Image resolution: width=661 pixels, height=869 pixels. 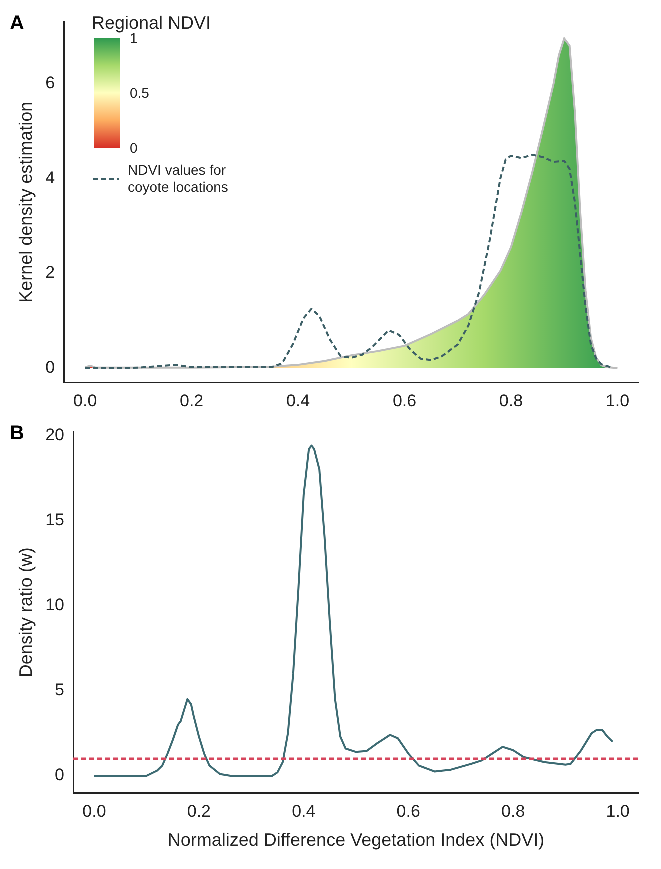 I want to click on x-axis-title: Normalized Difference Vegetation Index (NDVI), so click(x=356, y=840).